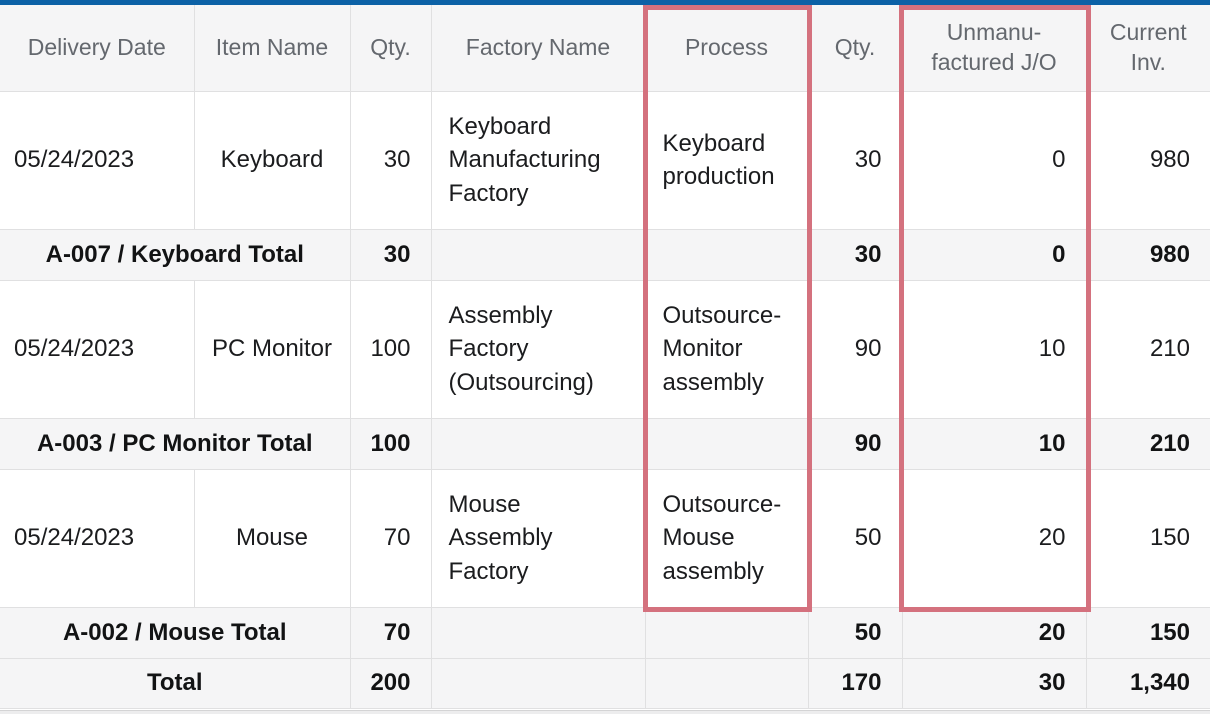 The image size is (1210, 714). What do you see at coordinates (538, 160) in the screenshot?
I see `cell-factory-name: Keyboard Manufacturing Factory` at bounding box center [538, 160].